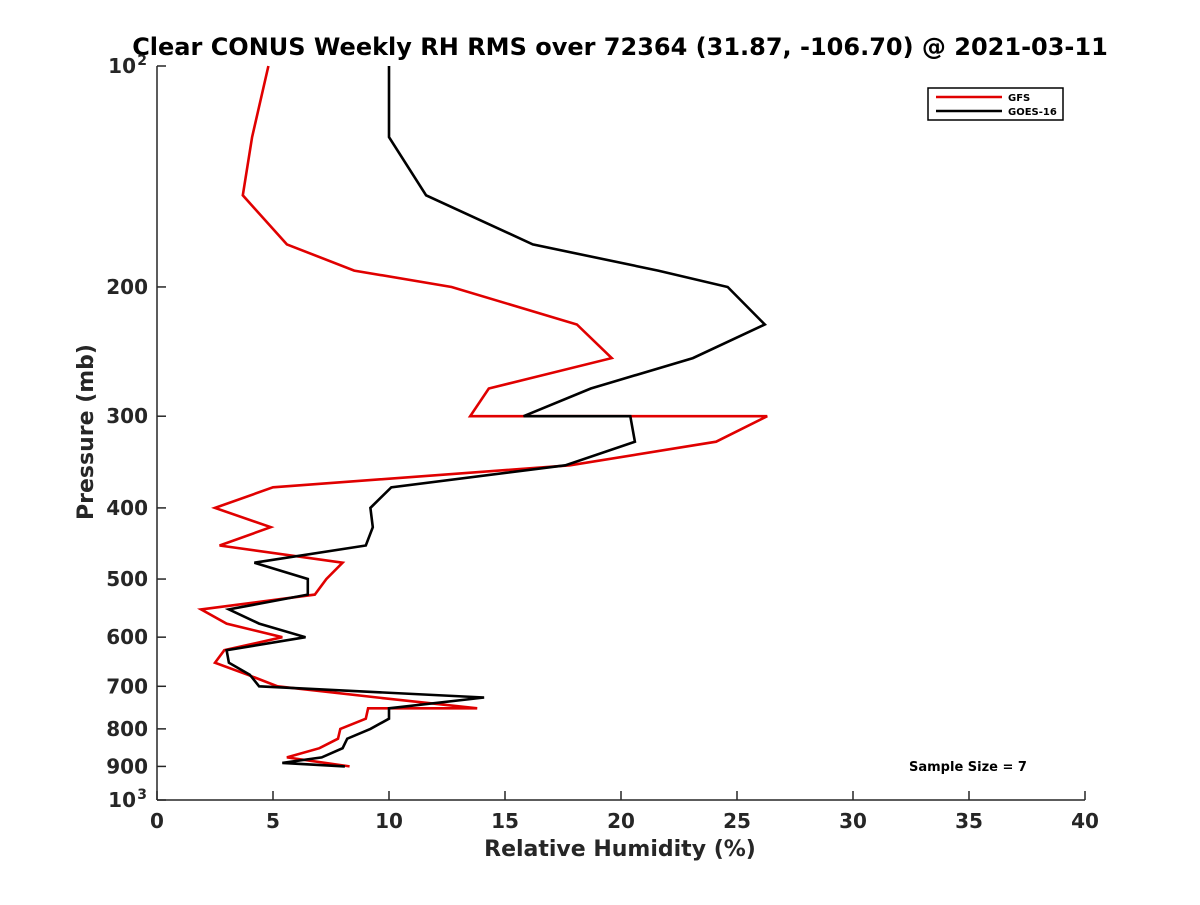 The height and width of the screenshot is (905, 1200). I want to click on legend: GFS GOES-16, so click(995, 104).